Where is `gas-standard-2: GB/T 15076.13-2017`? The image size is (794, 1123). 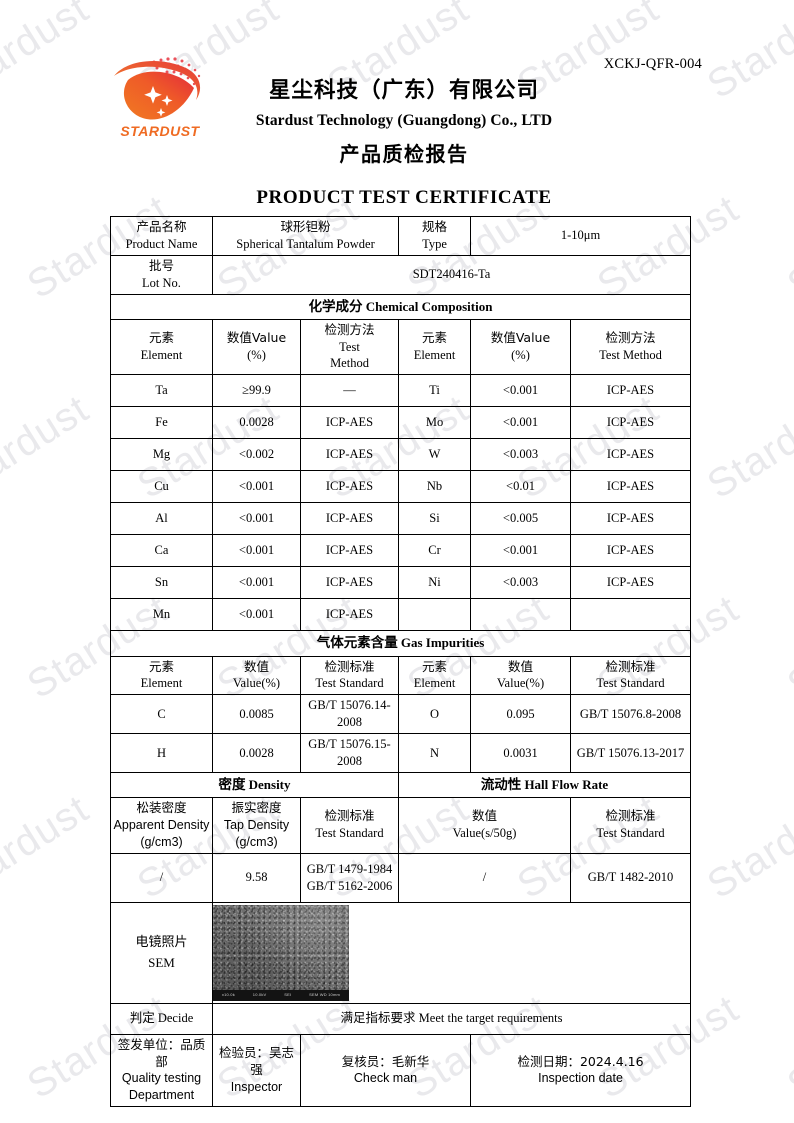
gas-standard-2: GB/T 15076.13-2017 is located at coordinates (631, 753).